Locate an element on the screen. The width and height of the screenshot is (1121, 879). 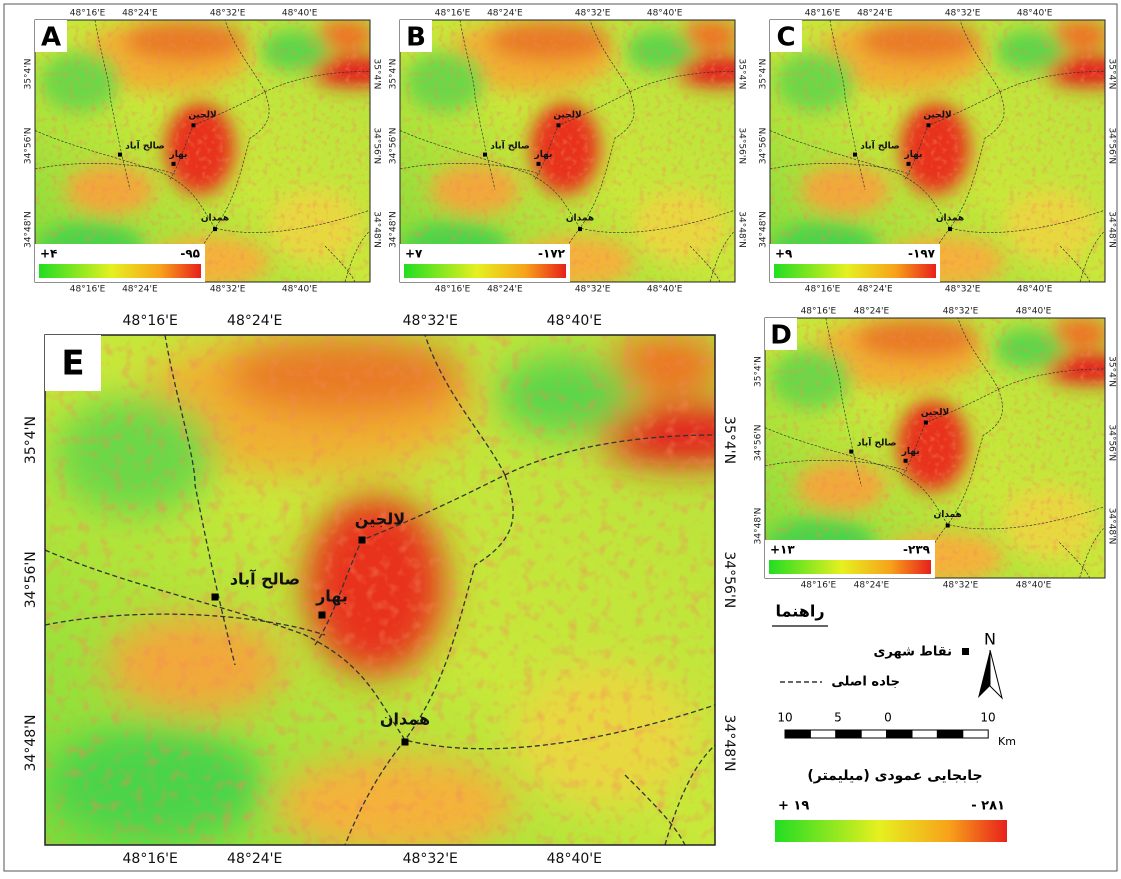
legend-city-symbol is located at coordinates (965, 651).